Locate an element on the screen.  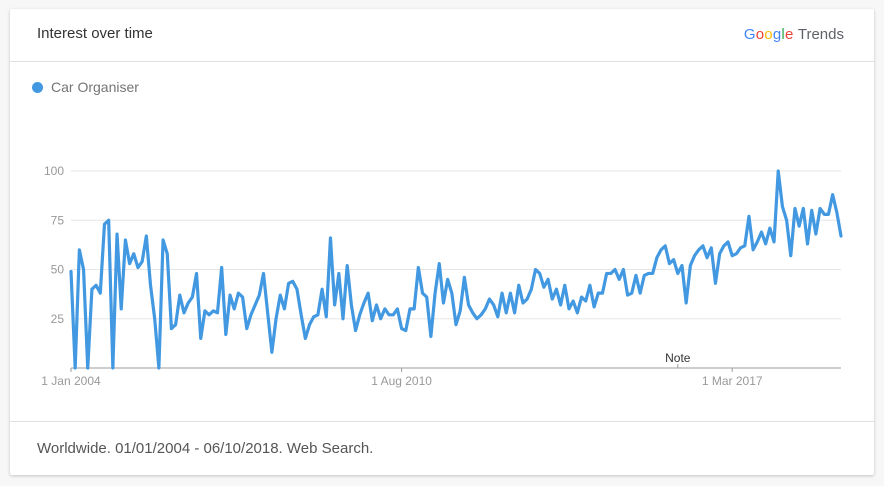
google-wordmark: Google is located at coordinates (771, 34).